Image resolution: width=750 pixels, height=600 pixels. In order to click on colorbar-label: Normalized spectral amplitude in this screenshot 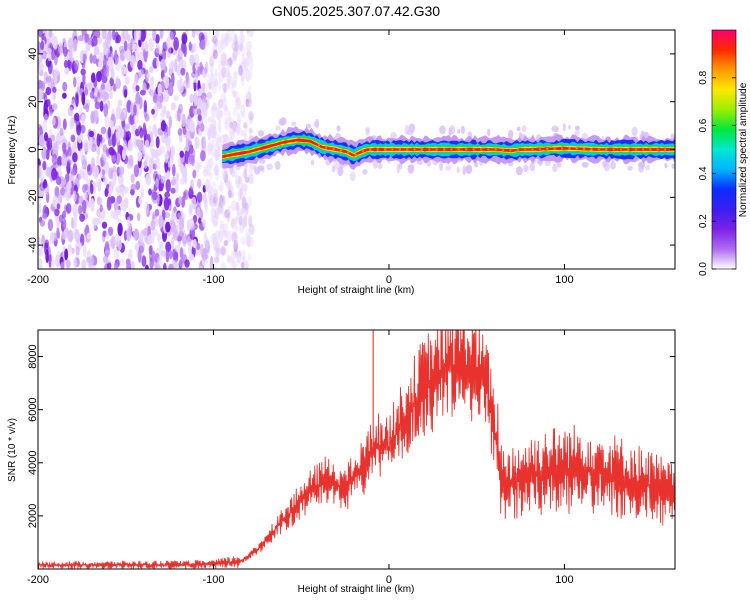, I will do `click(743, 149)`.